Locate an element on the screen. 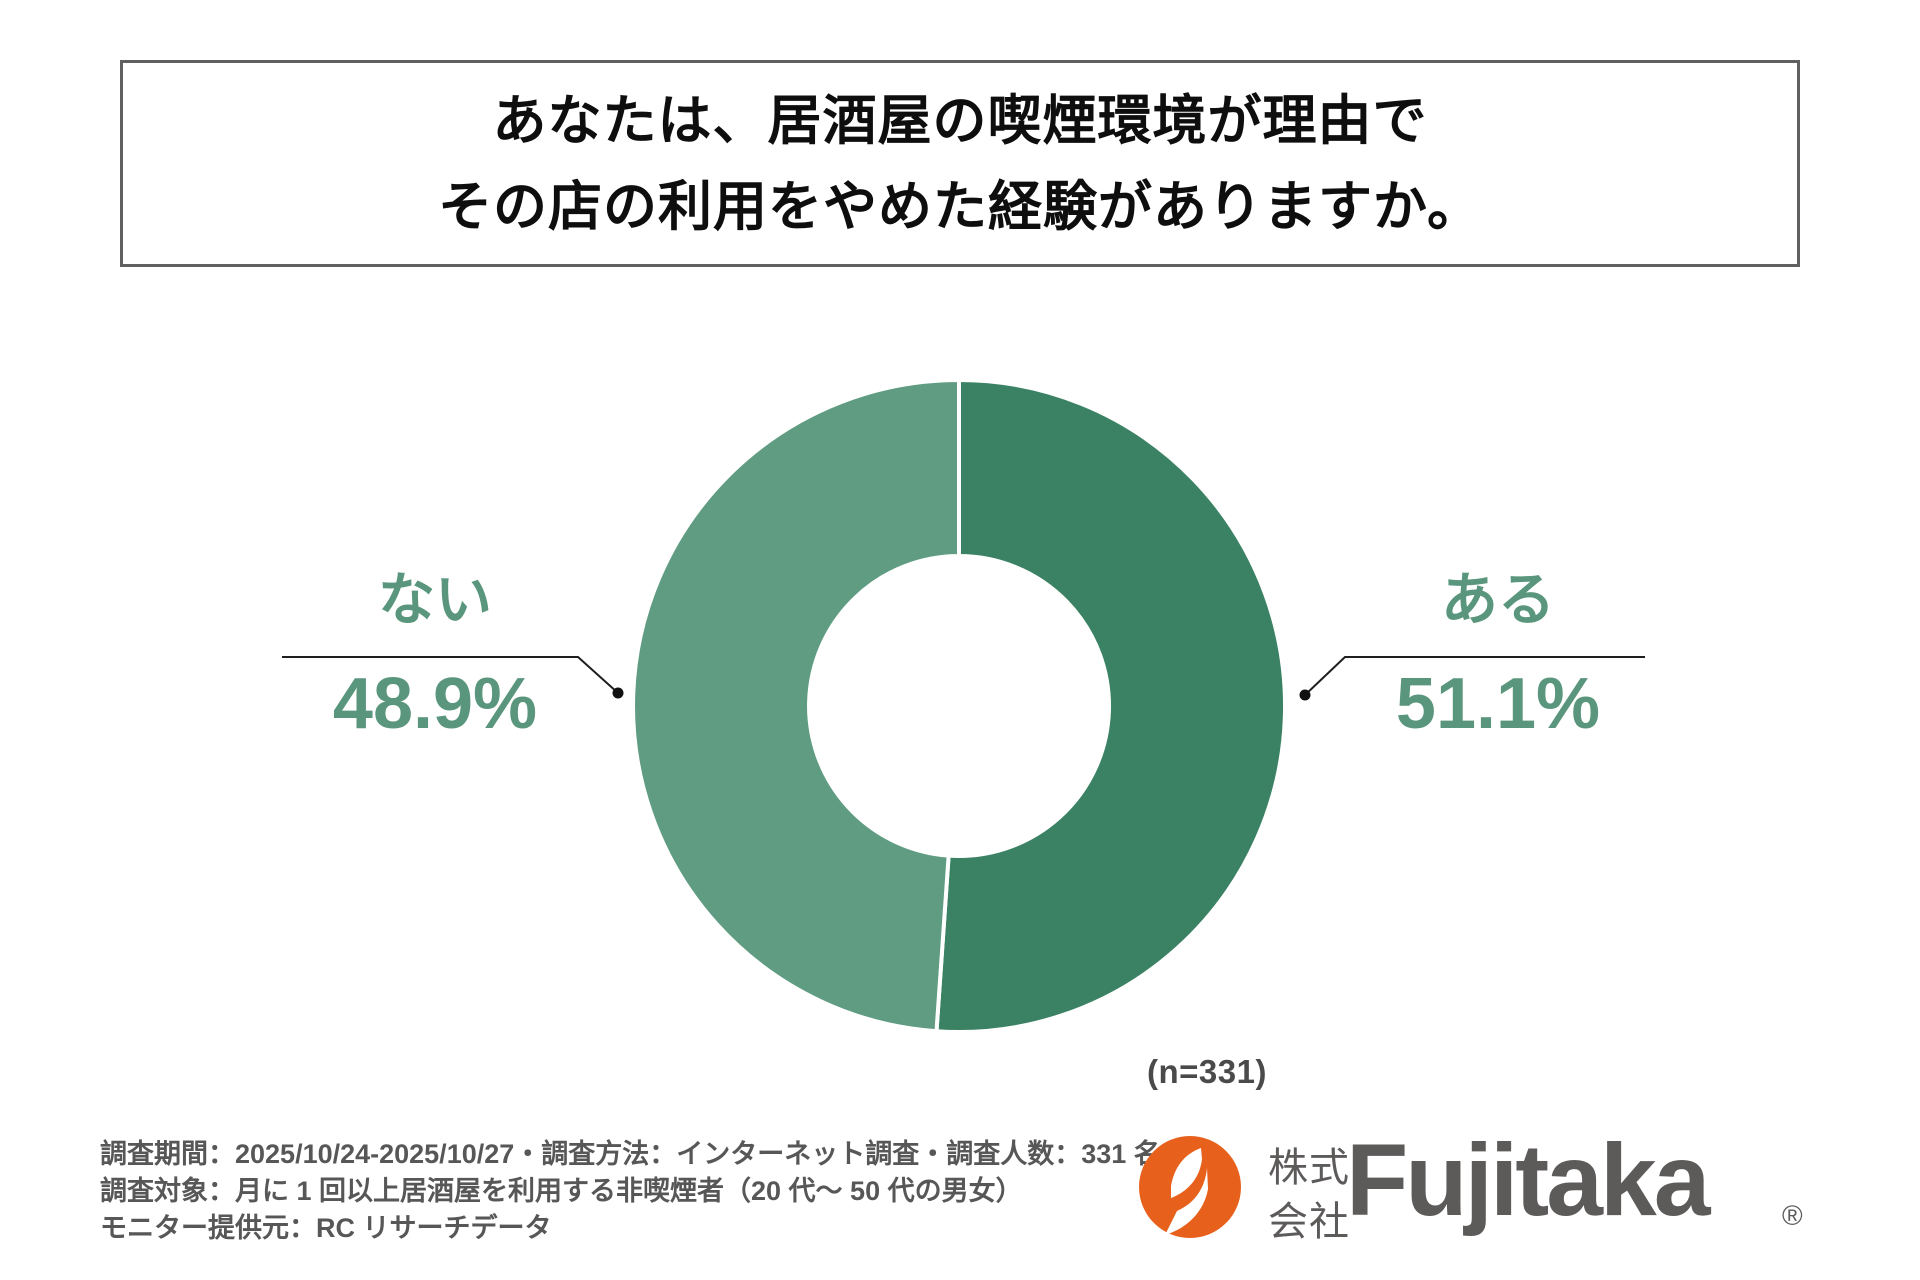 This screenshot has width=1920, height=1280. fujitaka-logo-icon is located at coordinates (1190, 1187).